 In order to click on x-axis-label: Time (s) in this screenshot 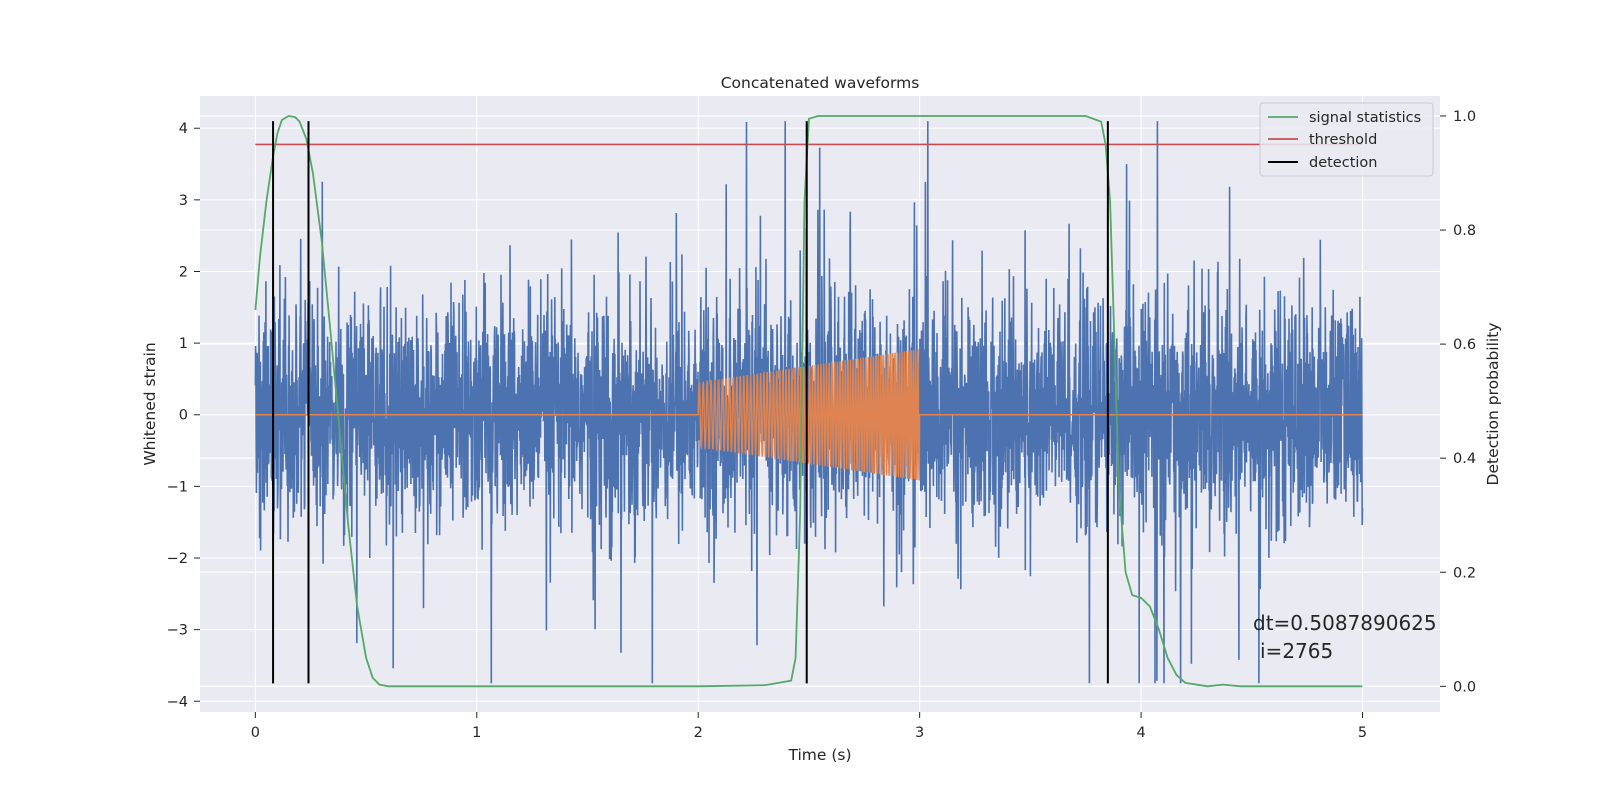, I will do `click(819, 755)`.